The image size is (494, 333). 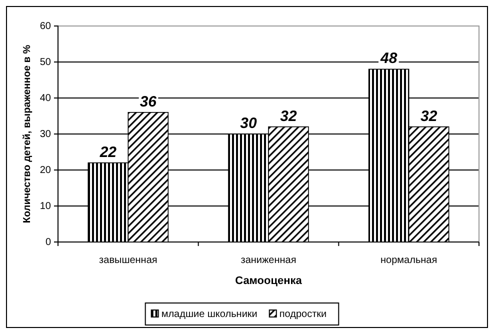 What do you see at coordinates (303, 314) in the screenshot?
I see `legend-label: подростки` at bounding box center [303, 314].